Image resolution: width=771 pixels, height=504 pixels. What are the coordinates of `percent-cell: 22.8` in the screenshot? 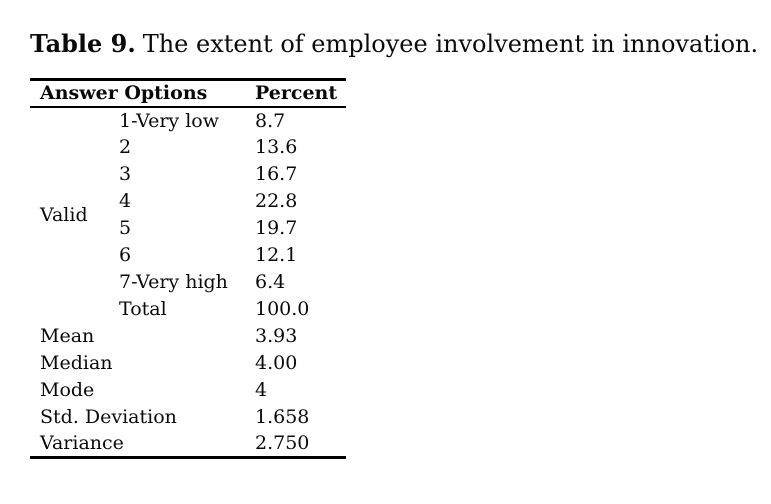 It's located at (276, 201).